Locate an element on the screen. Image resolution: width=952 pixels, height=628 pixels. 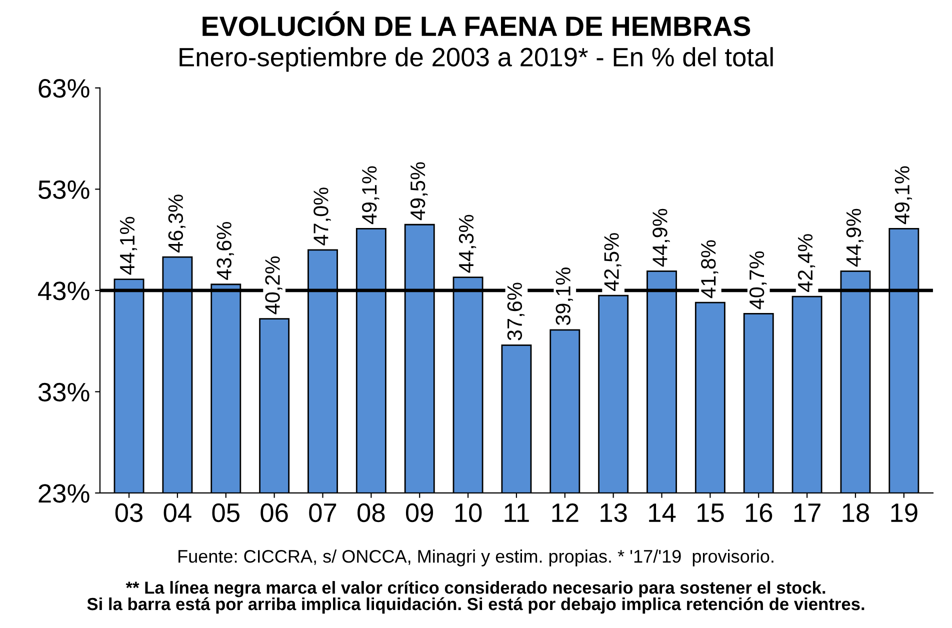
data-label: 46,3% is located at coordinates (177, 223).